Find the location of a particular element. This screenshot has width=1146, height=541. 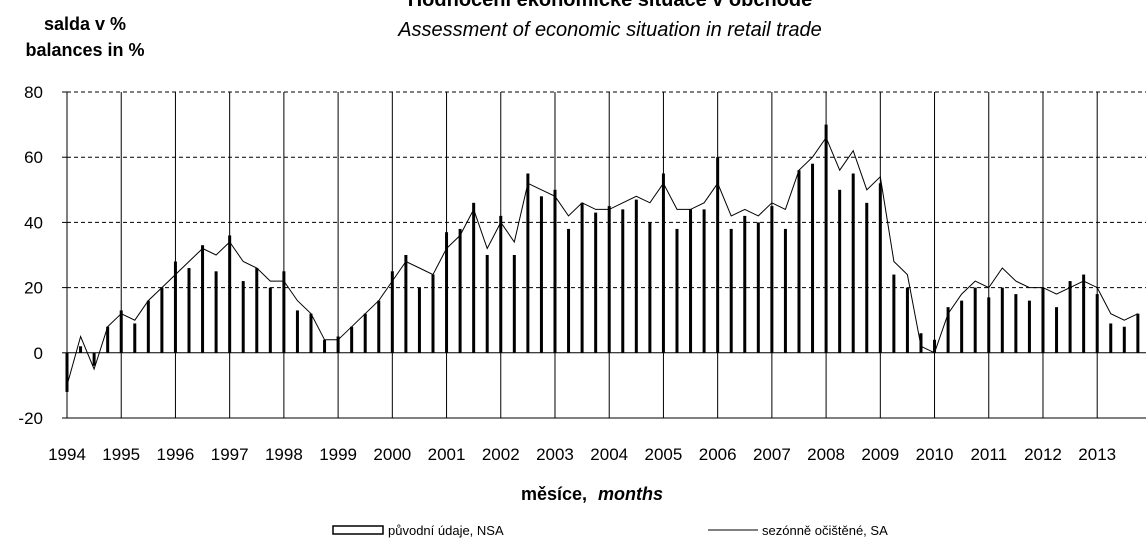

y-tick-labels: 80 60 40 20 0 -20 is located at coordinates (30, 255).